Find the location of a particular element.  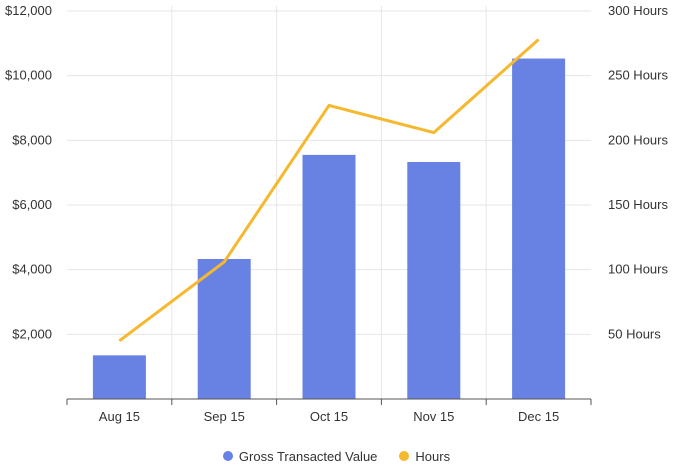

y-left-tick-label: $12,000 is located at coordinates (28, 10).